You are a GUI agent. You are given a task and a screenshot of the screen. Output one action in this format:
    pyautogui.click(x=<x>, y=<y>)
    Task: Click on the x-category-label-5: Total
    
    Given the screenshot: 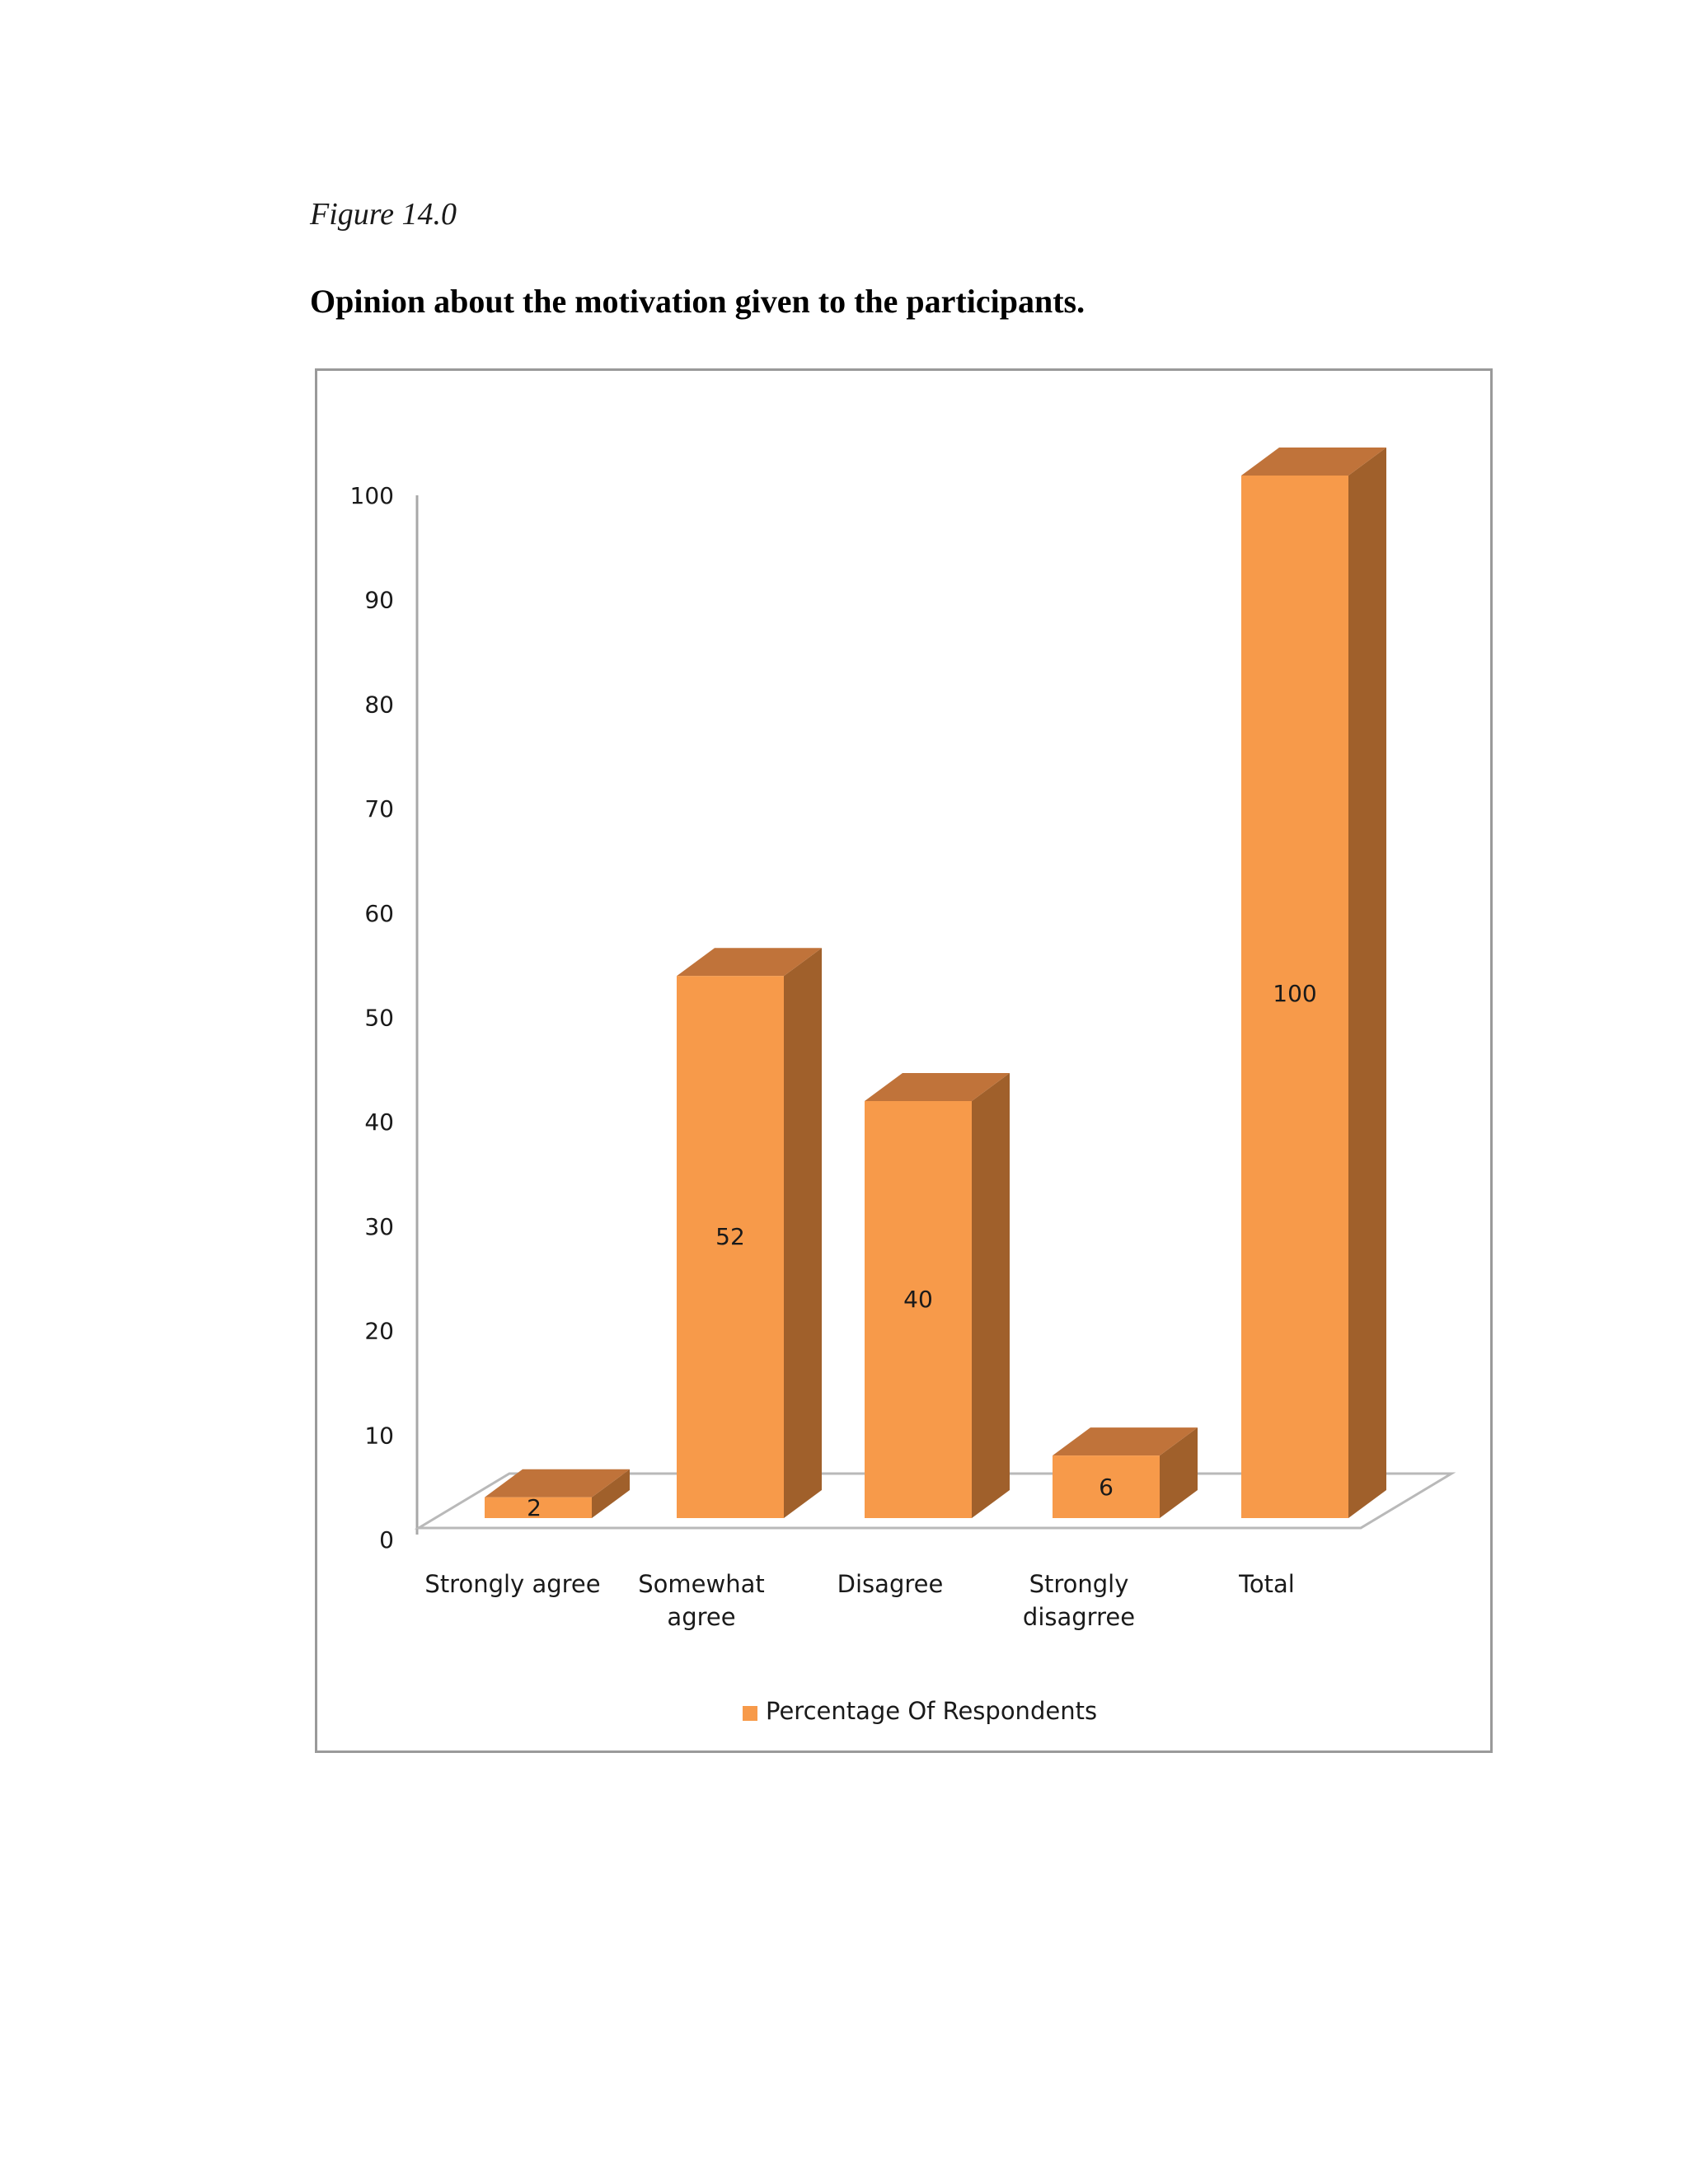 What is the action you would take?
    pyautogui.click(x=1266, y=1584)
    